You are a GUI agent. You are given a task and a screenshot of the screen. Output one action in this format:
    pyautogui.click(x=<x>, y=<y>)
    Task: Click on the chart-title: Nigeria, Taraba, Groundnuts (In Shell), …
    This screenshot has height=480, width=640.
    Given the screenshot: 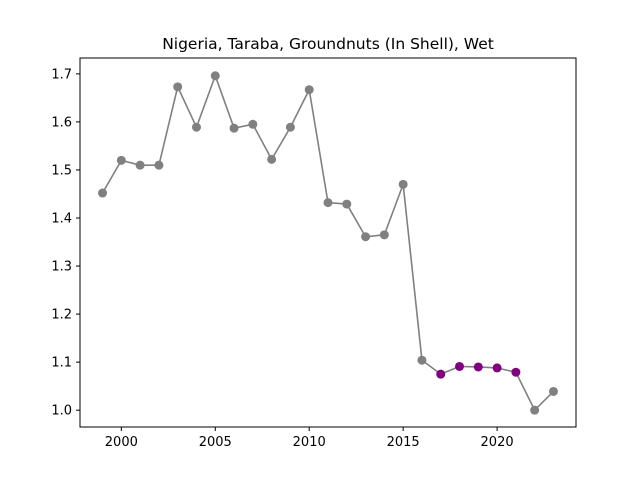 What is the action you would take?
    pyautogui.click(x=328, y=44)
    